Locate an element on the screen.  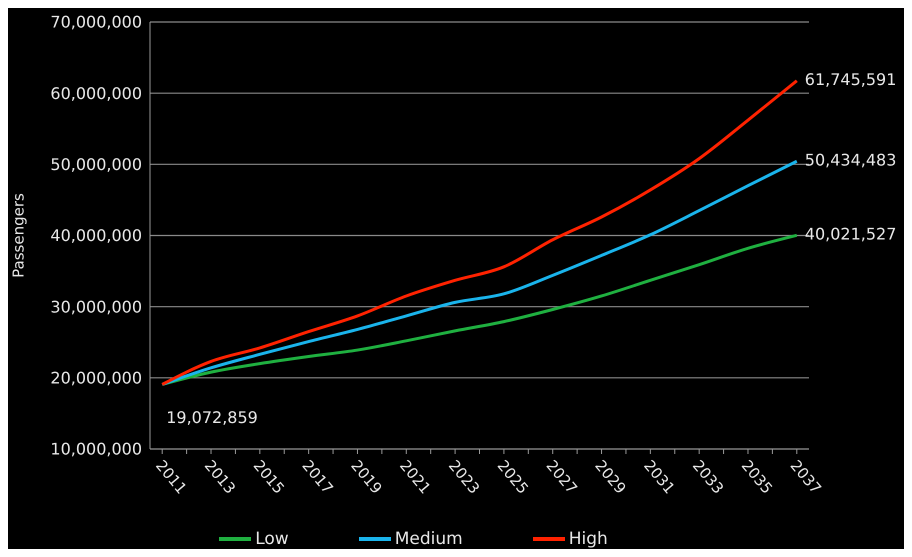
y-axis-title: Passengers is located at coordinates (18, 235).